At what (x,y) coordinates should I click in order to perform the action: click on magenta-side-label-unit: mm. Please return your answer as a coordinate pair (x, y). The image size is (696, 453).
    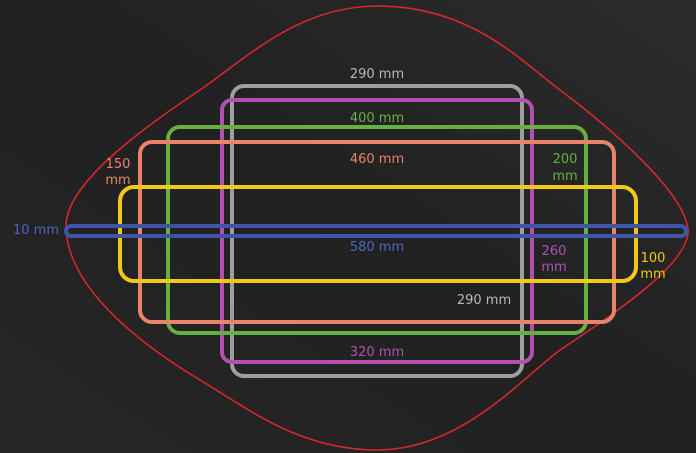
    Looking at the image, I should click on (553, 267).